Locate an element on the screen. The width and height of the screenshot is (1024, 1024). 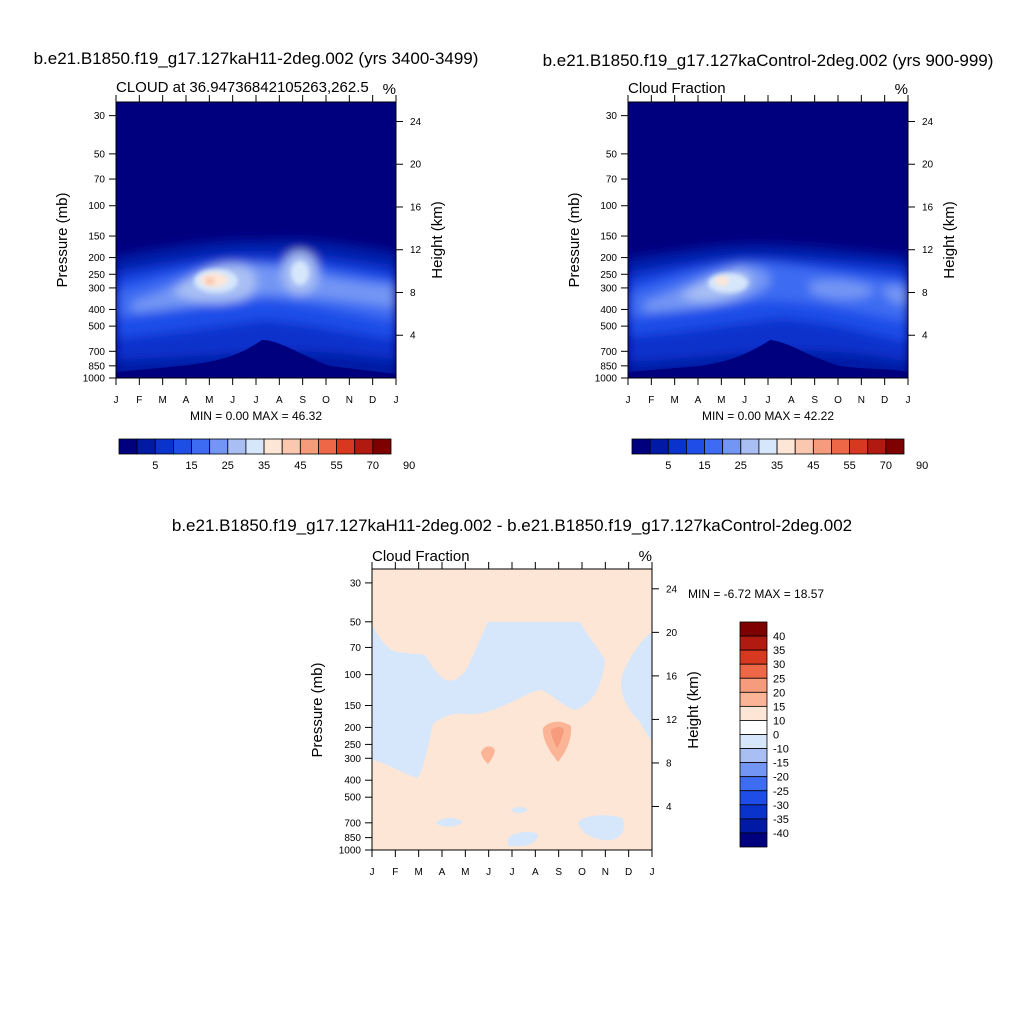
panel-3-xtick-label: A is located at coordinates (442, 872).